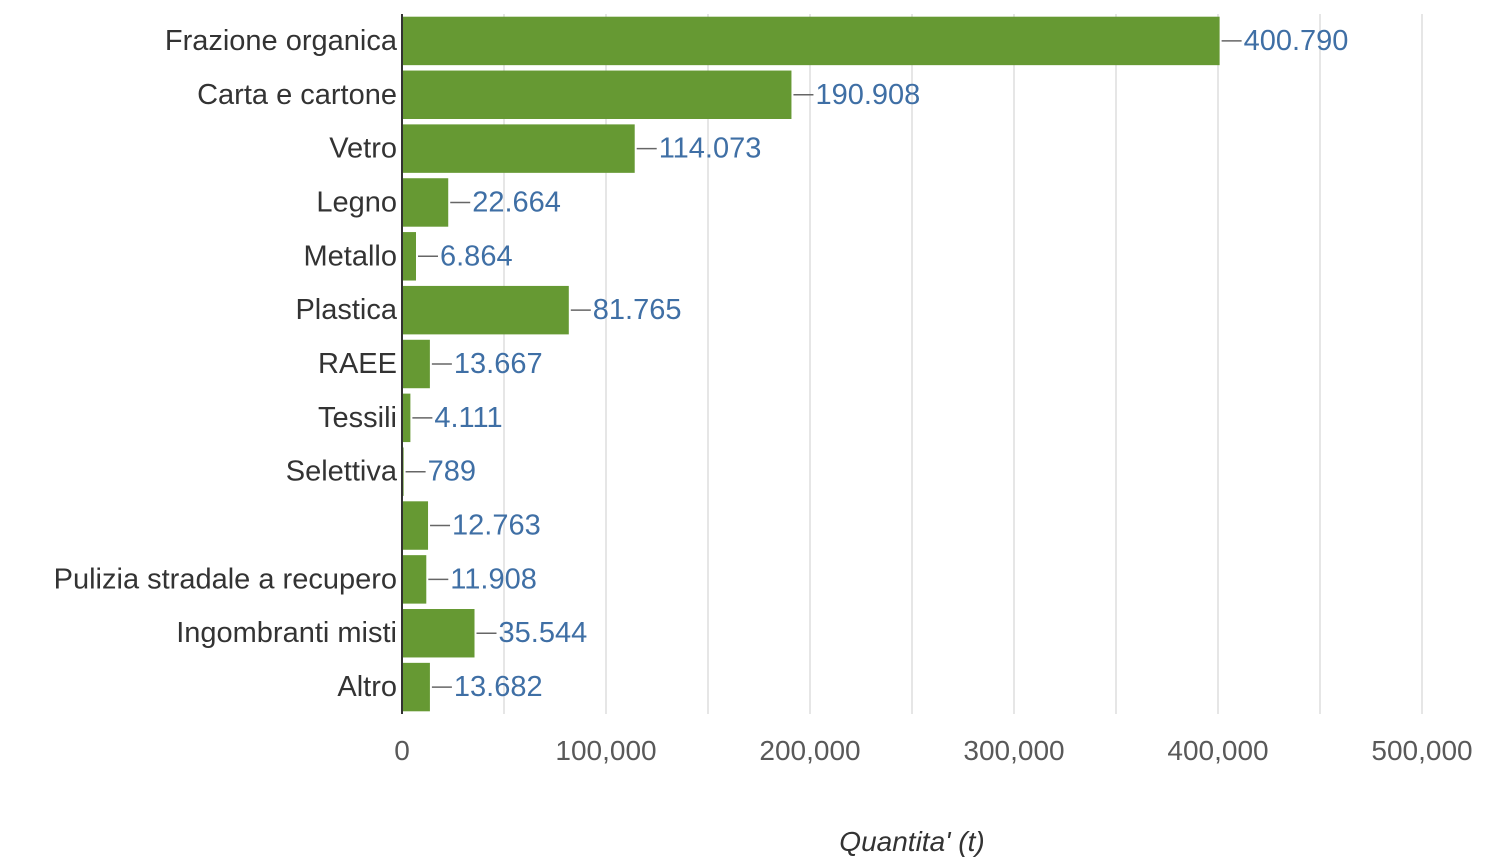 The width and height of the screenshot is (1485, 858). I want to click on data-label: 114.073, so click(710, 149).